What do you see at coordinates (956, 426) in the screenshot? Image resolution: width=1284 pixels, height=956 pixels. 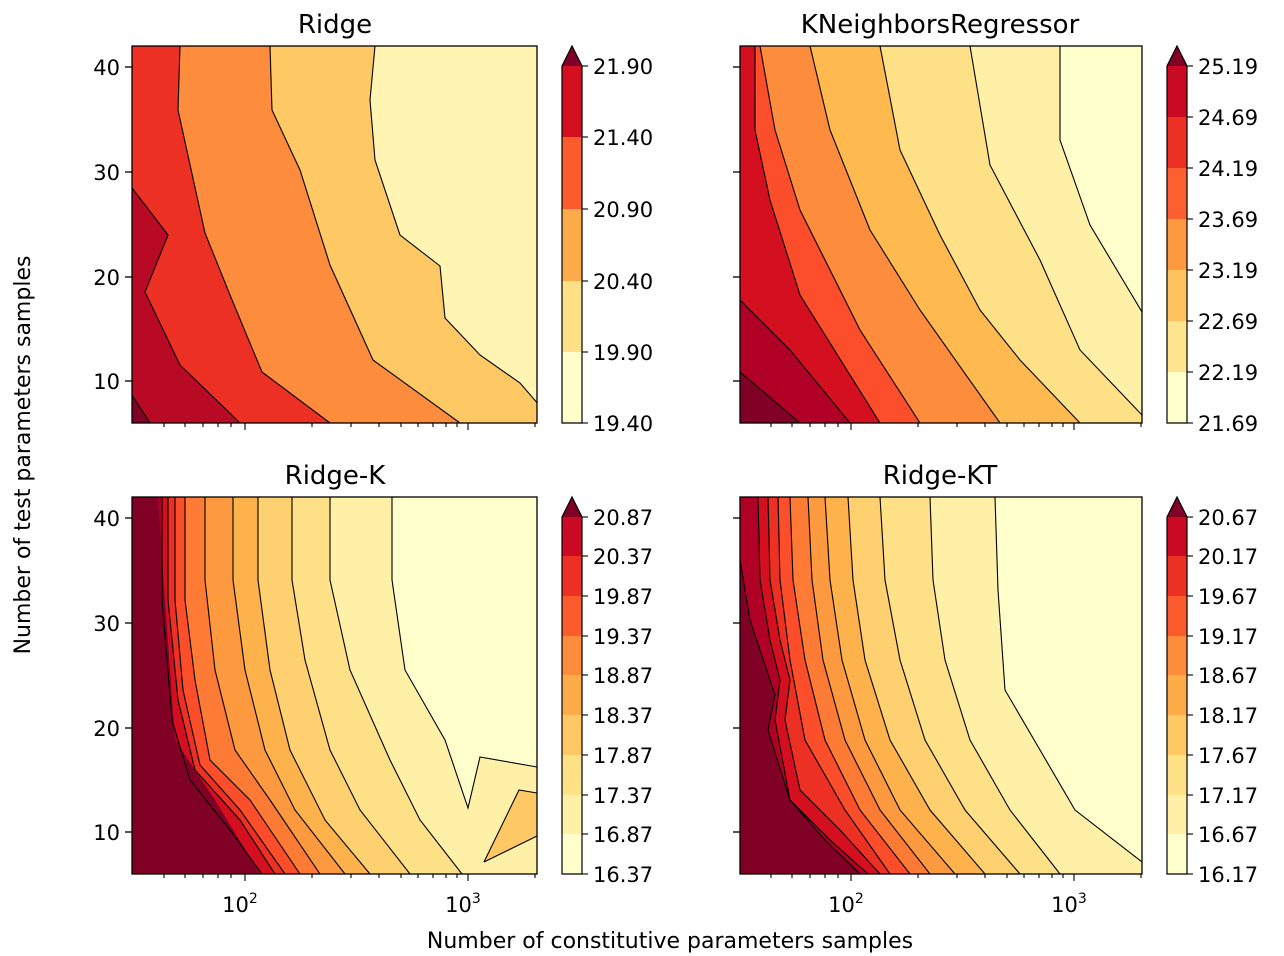 I see `panel-kneighbors-x-ticks` at bounding box center [956, 426].